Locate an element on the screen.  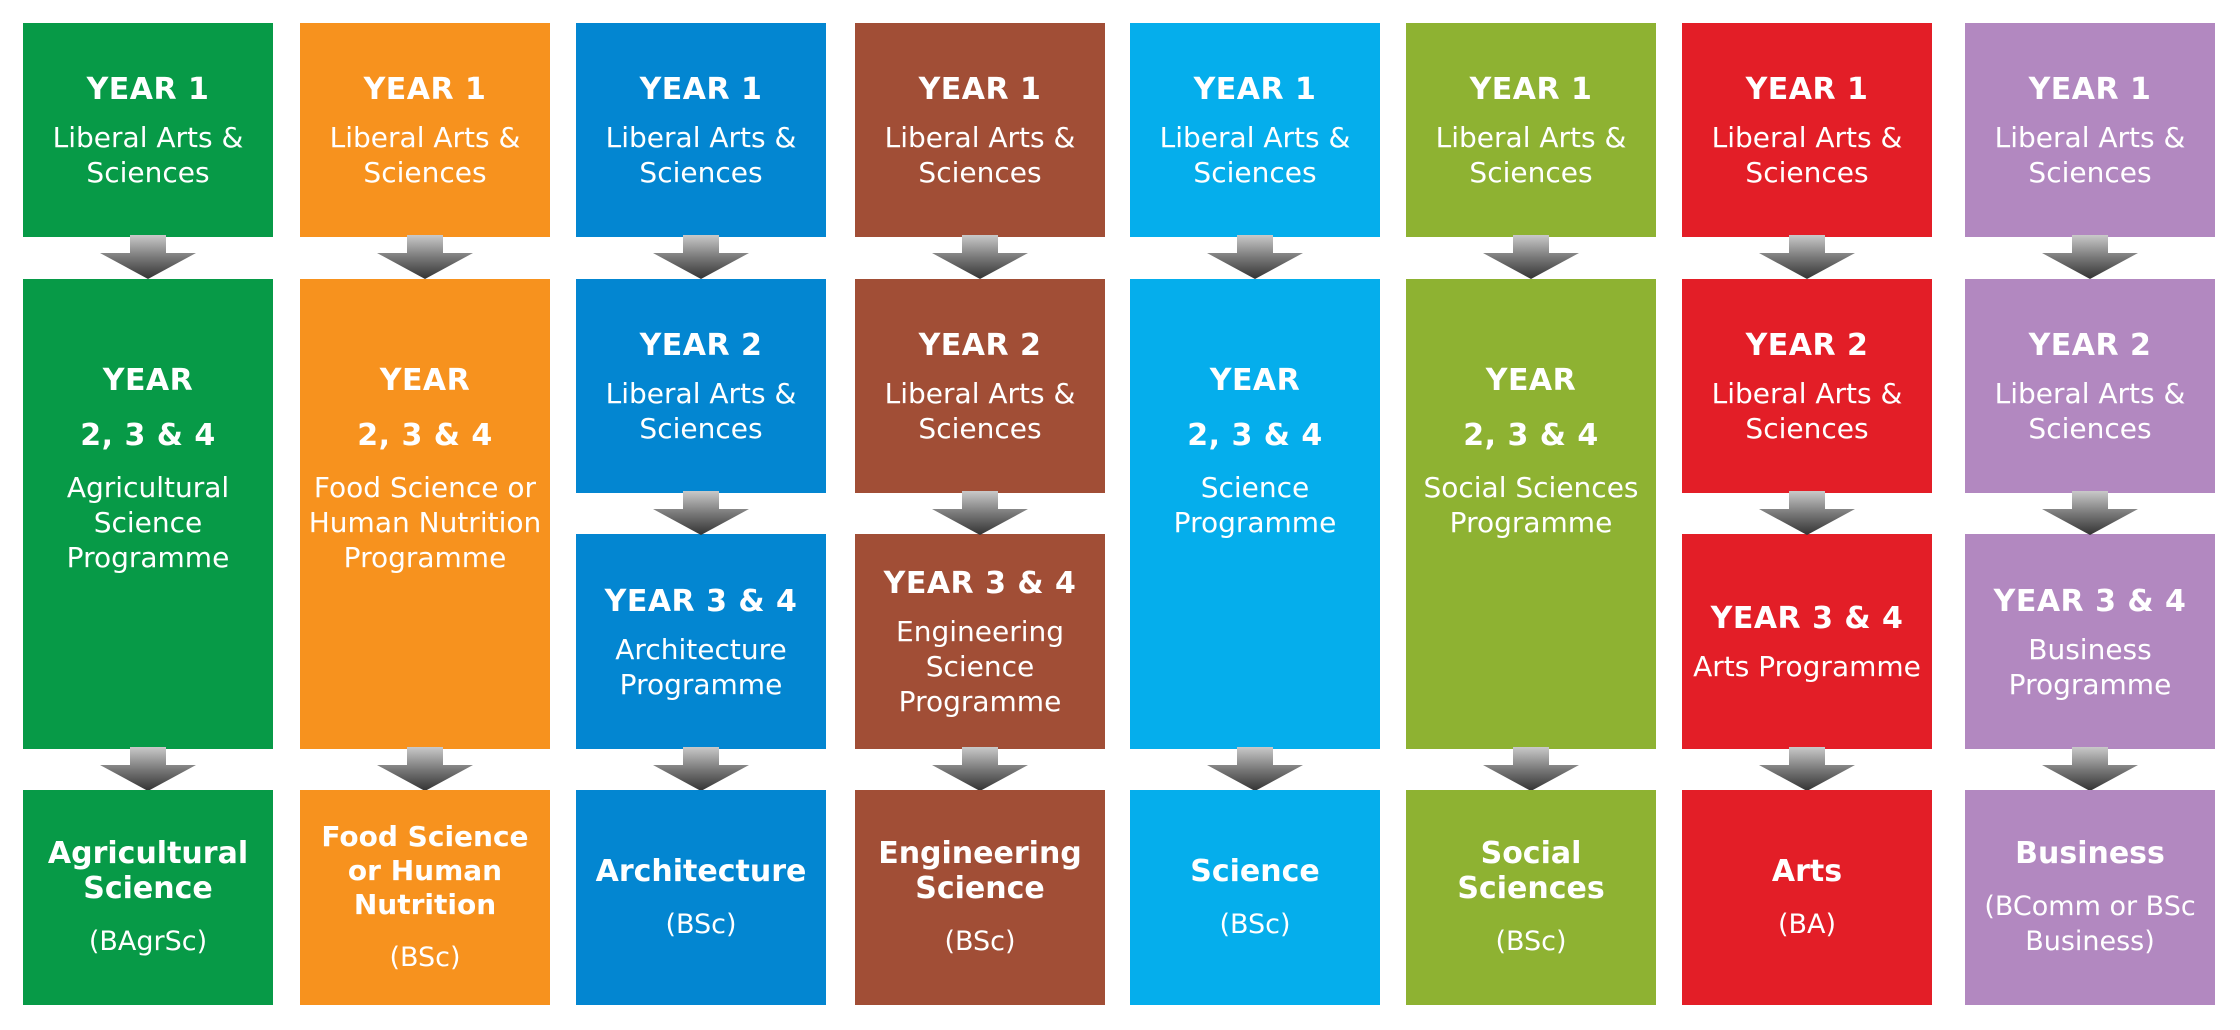
stage-subheading: 2, 3 & 4 is located at coordinates (148, 435).